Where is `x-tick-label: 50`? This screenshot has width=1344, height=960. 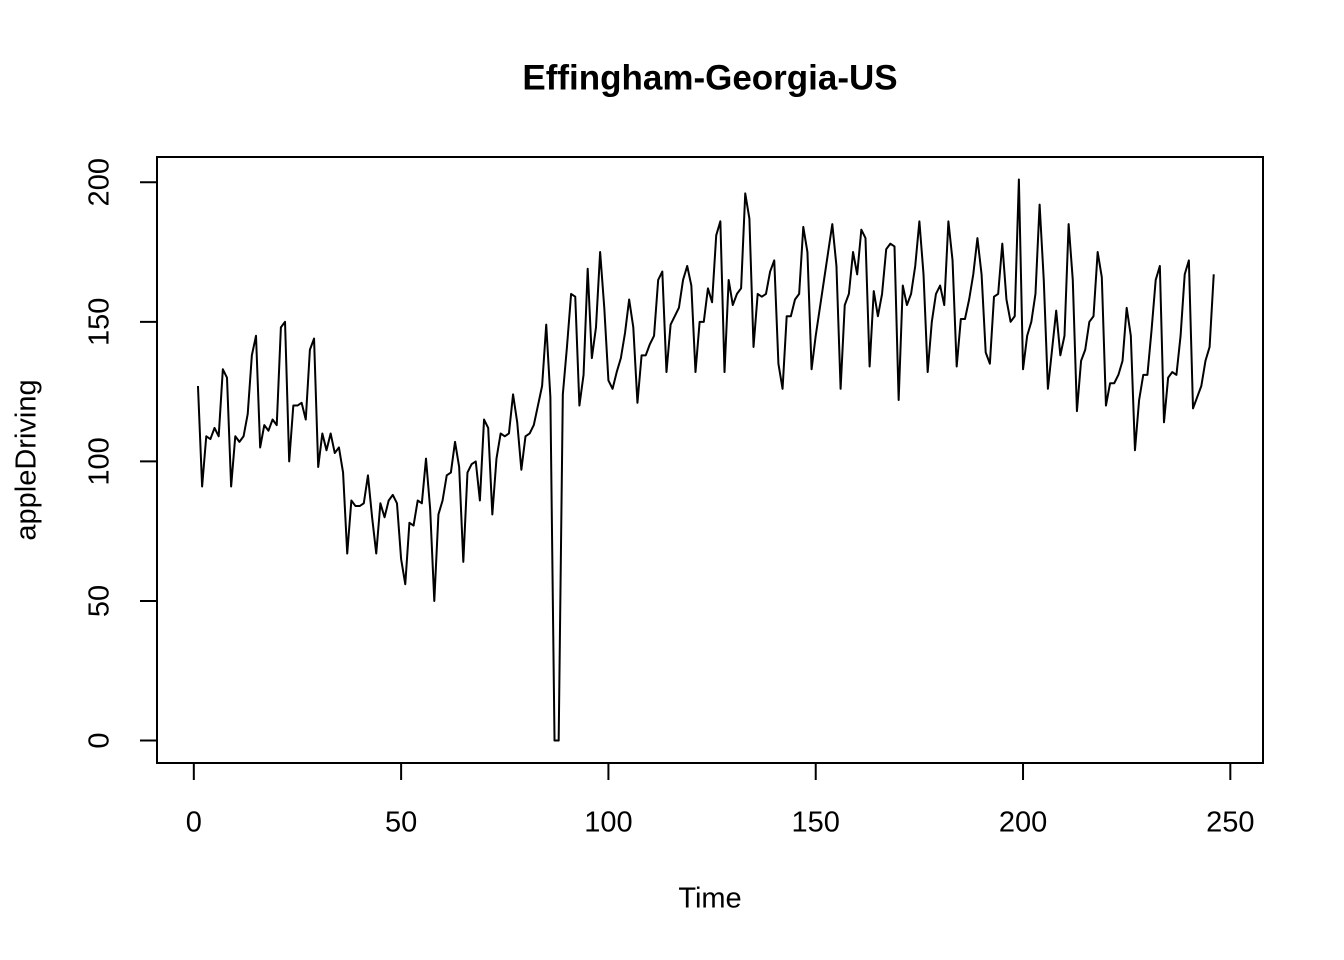
x-tick-label: 50 is located at coordinates (401, 823).